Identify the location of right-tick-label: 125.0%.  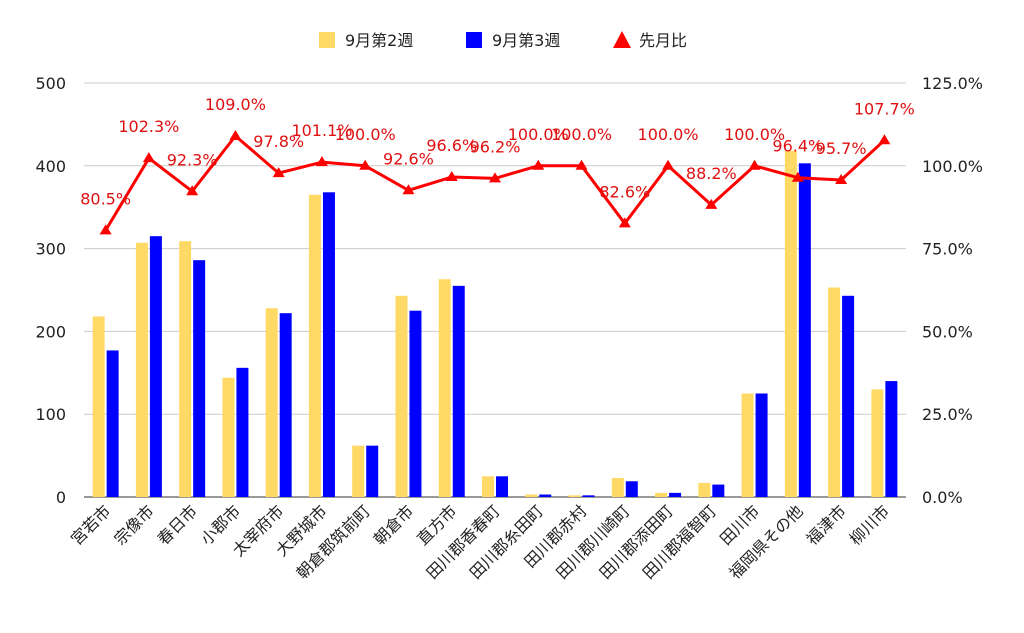
(952, 83).